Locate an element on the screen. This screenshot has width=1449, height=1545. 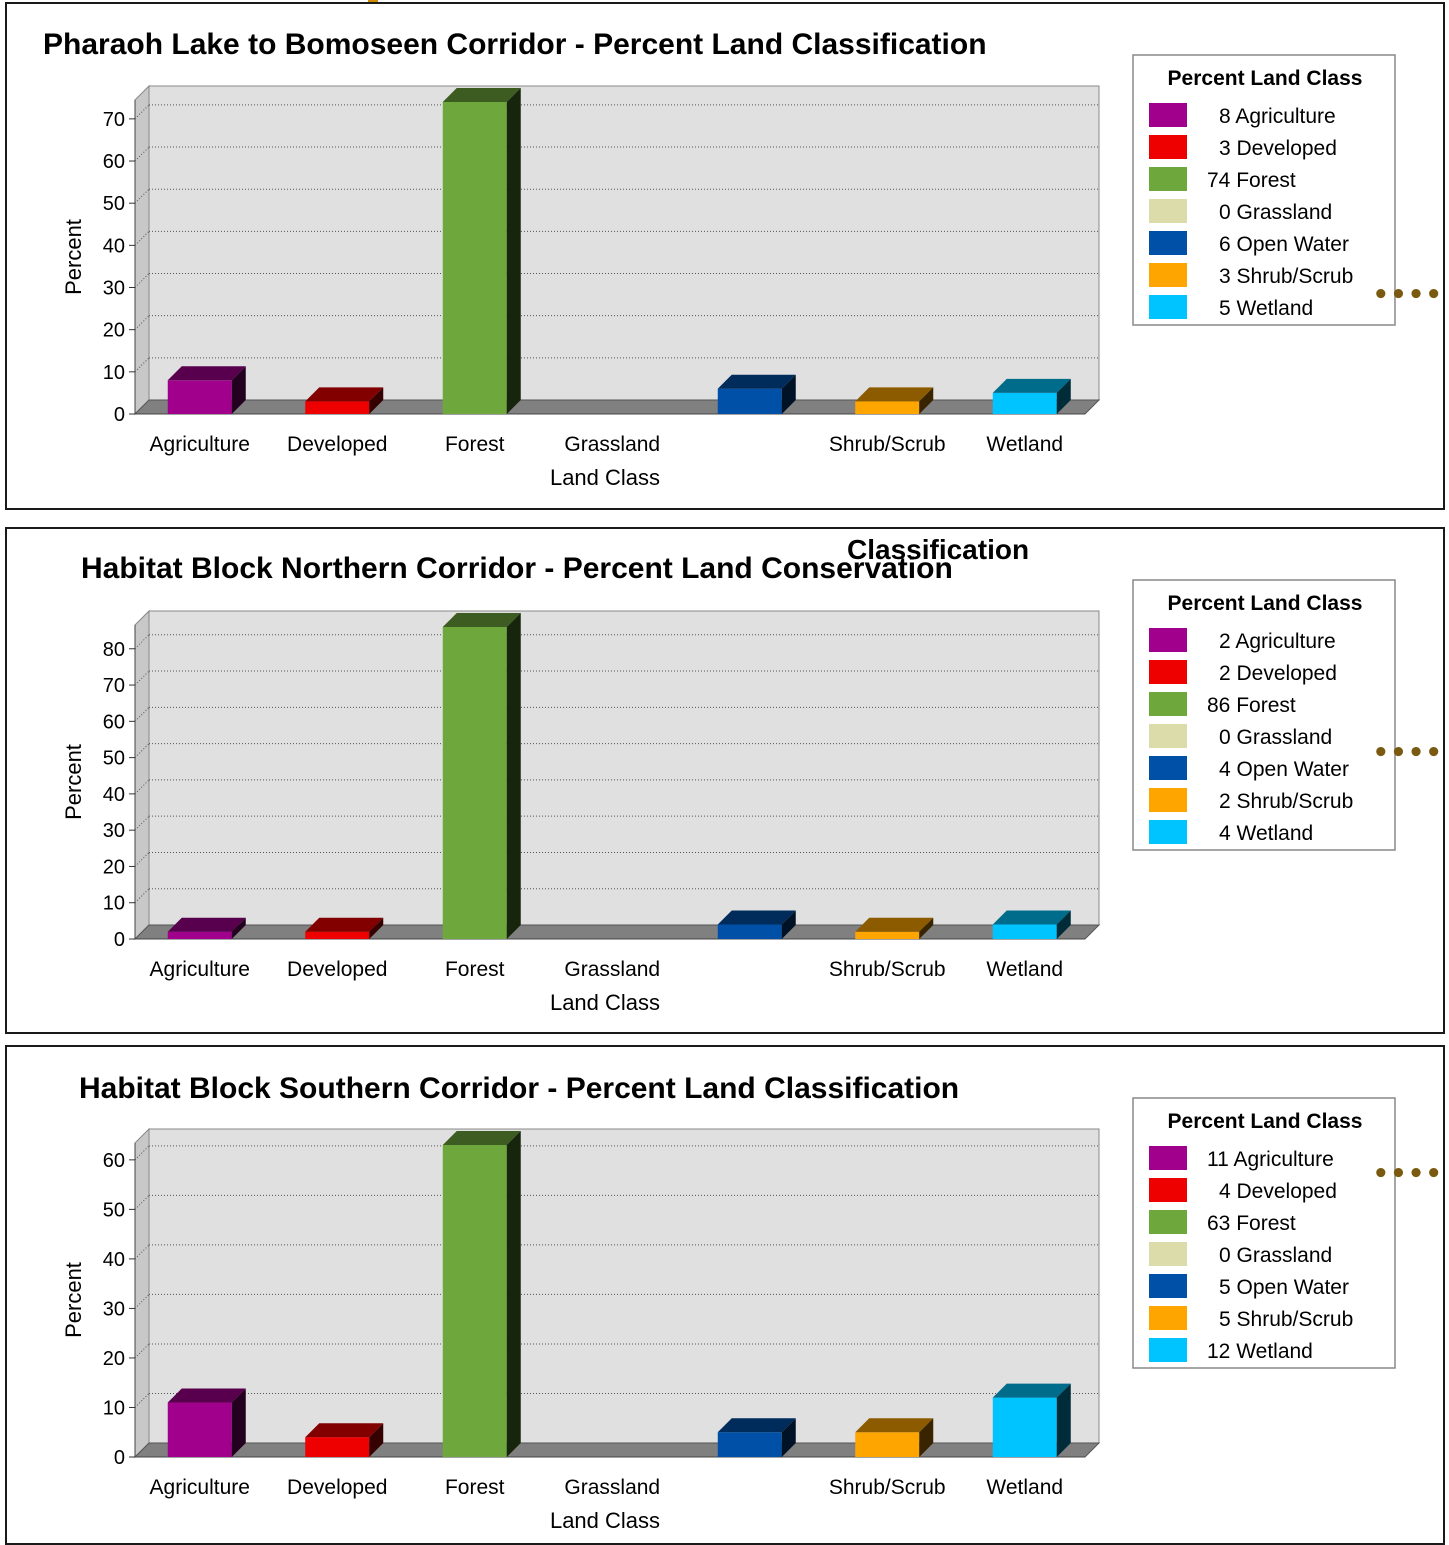
legend-entry-shrub_scrub: 3 Shrub/Scrub is located at coordinates (1286, 276).